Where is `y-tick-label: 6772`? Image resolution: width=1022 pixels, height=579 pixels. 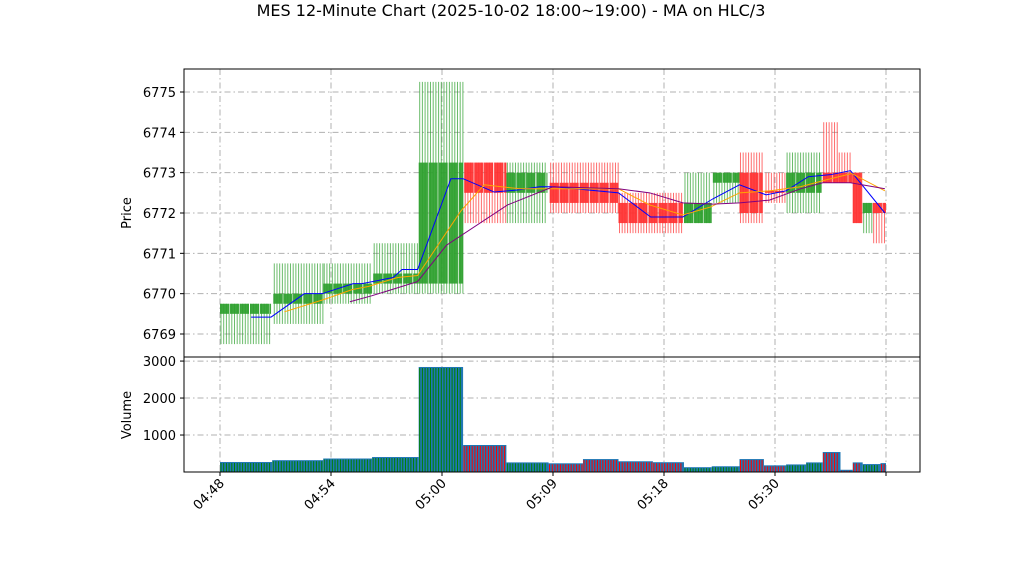
y-tick-label: 6772 is located at coordinates (159, 214).